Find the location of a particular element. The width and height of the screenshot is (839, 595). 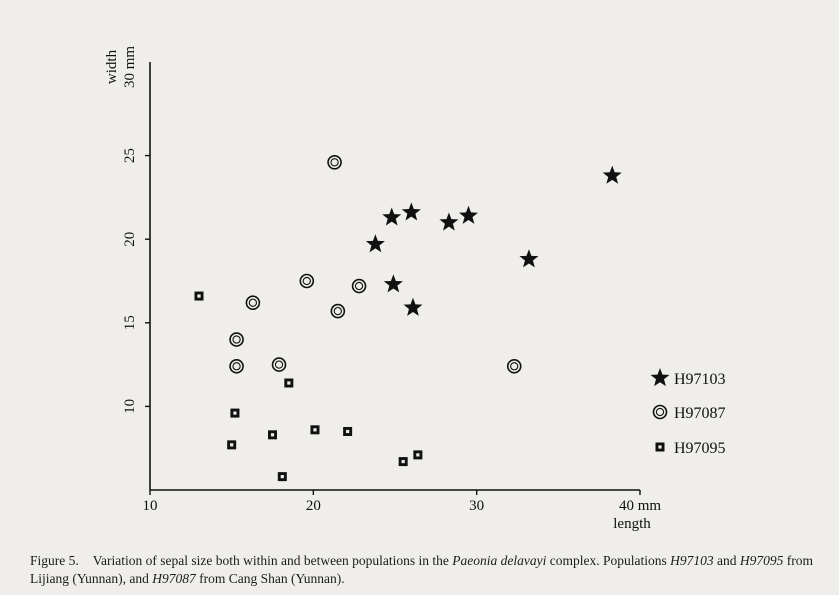

series-H97103 is located at coordinates (493, 240).